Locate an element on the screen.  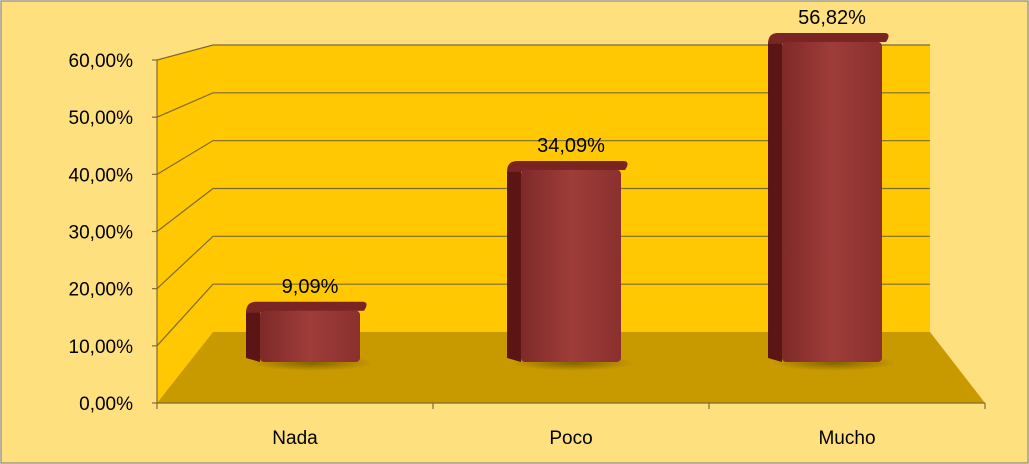
x-tick-label-0: Nada is located at coordinates (295, 438).